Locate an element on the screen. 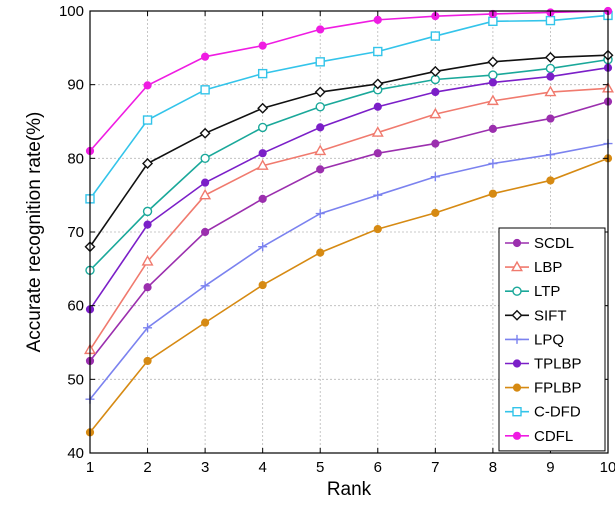  y-tick-label: 50 is located at coordinates (75, 379).